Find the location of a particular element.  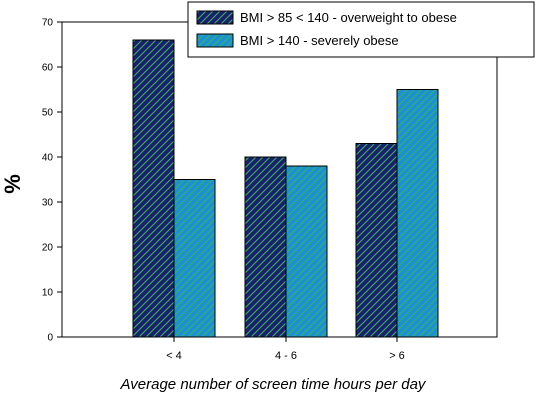

y-axis: 0 10 20 30 40 50 60 70 is located at coordinates (52, 181).